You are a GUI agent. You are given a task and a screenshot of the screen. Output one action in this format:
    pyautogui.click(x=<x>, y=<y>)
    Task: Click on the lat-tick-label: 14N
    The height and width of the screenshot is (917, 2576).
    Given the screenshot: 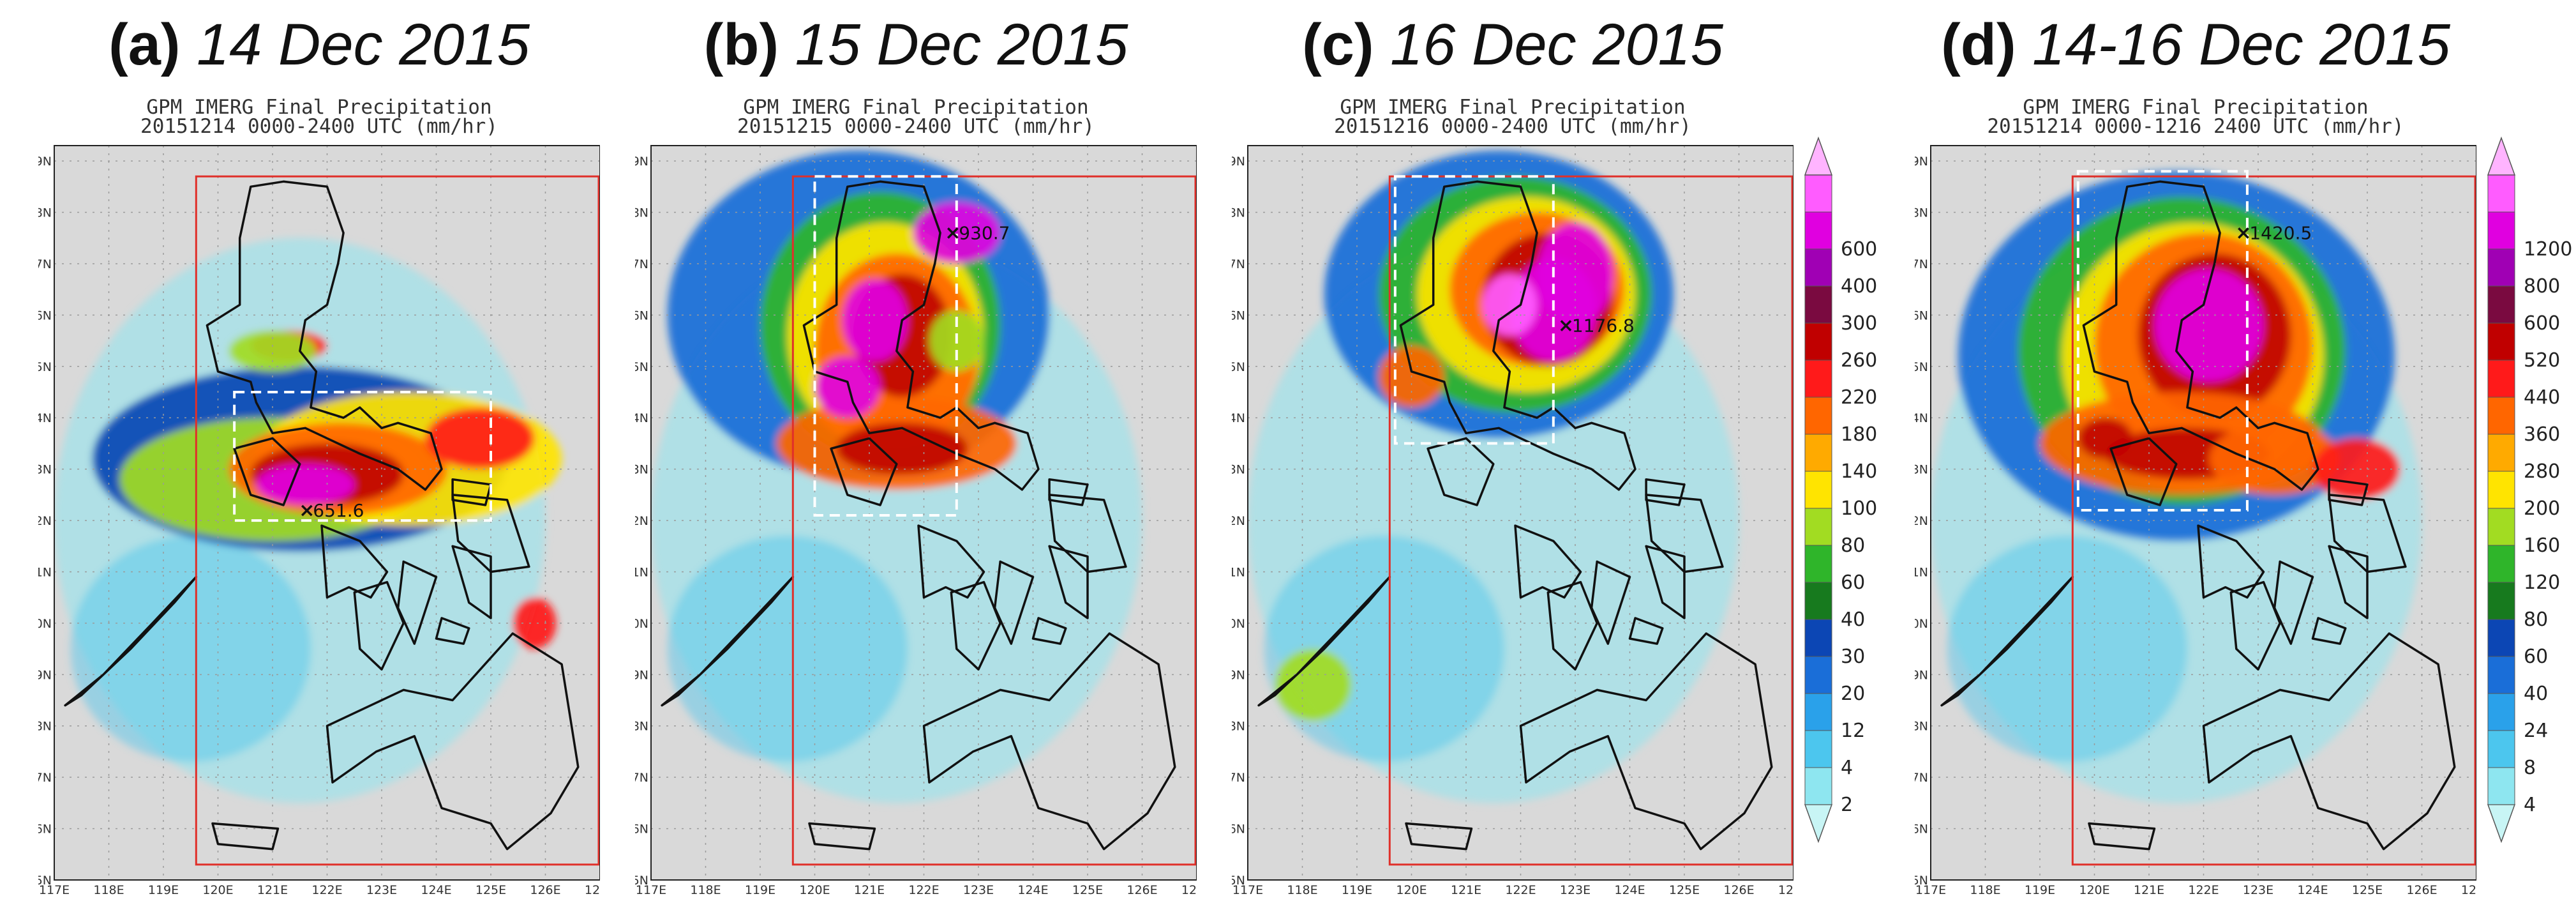 What is the action you would take?
    pyautogui.click(x=45, y=418)
    